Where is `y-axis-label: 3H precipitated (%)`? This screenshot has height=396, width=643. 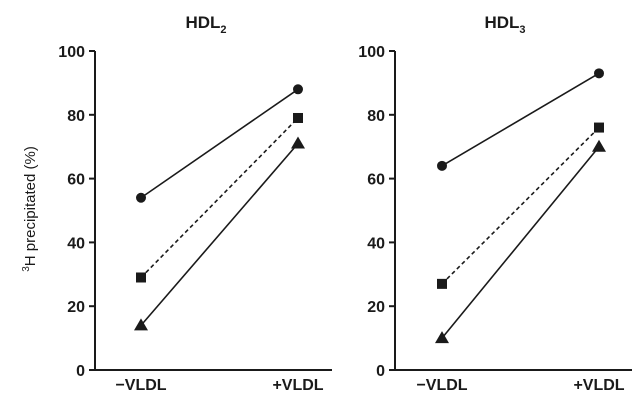 y-axis-label: 3H precipitated (%) is located at coordinates (30, 209).